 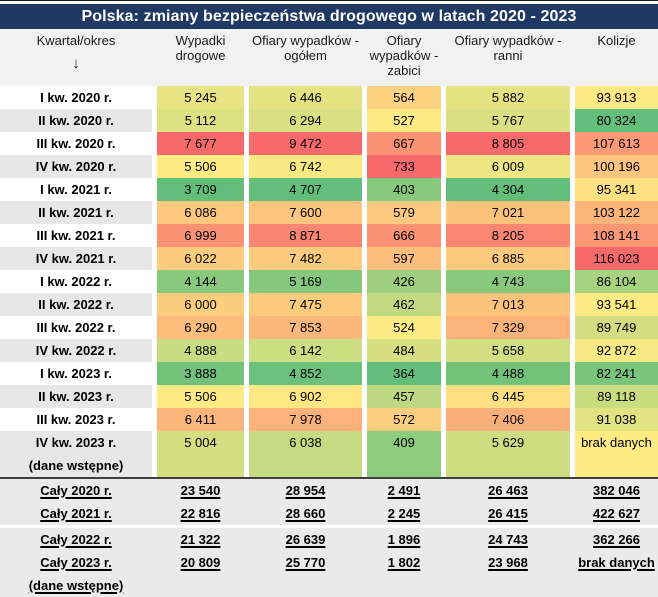 I want to click on value-cell: 462, so click(x=404, y=304).